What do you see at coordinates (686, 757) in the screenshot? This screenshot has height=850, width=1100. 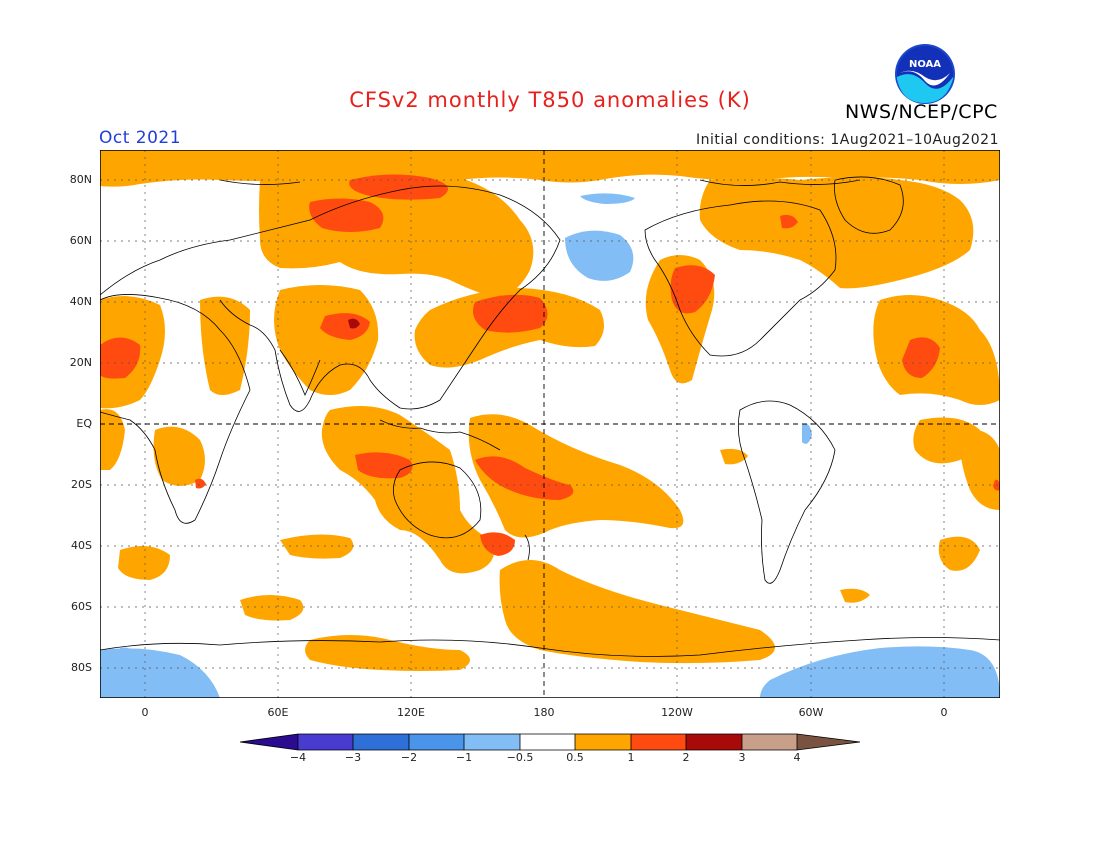 I see `colorbar-label: 2` at bounding box center [686, 757].